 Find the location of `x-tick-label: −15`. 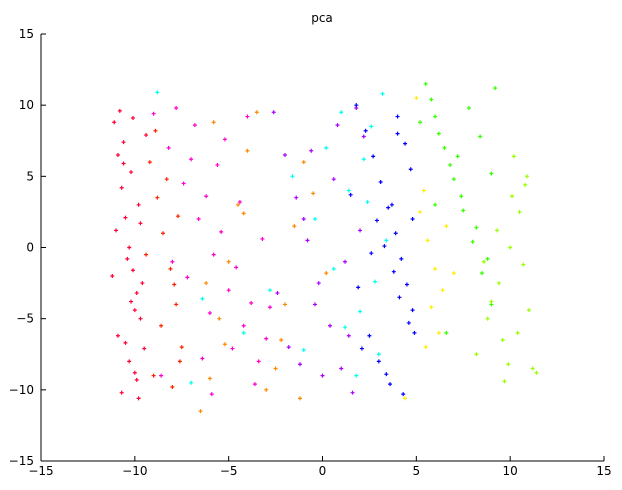

x-tick-label: −15 is located at coordinates (40, 471).